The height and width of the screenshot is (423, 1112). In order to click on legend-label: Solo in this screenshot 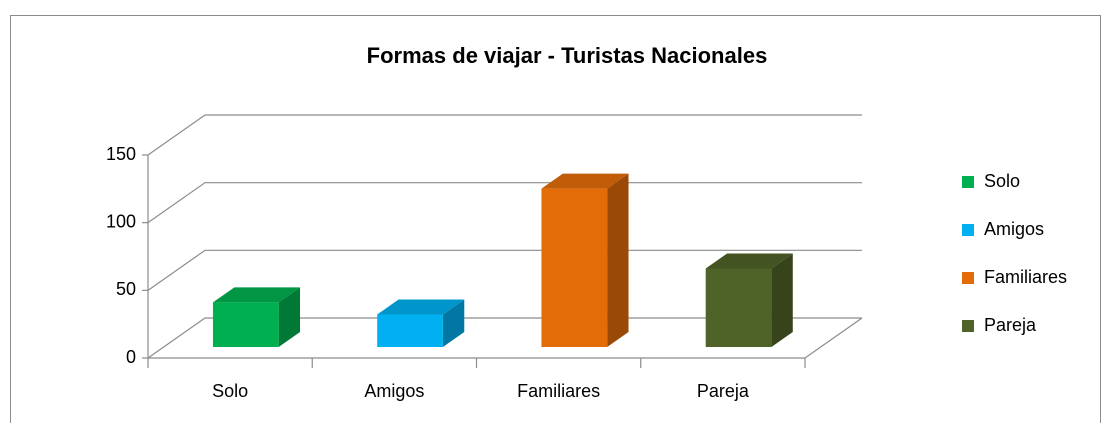, I will do `click(1002, 181)`.